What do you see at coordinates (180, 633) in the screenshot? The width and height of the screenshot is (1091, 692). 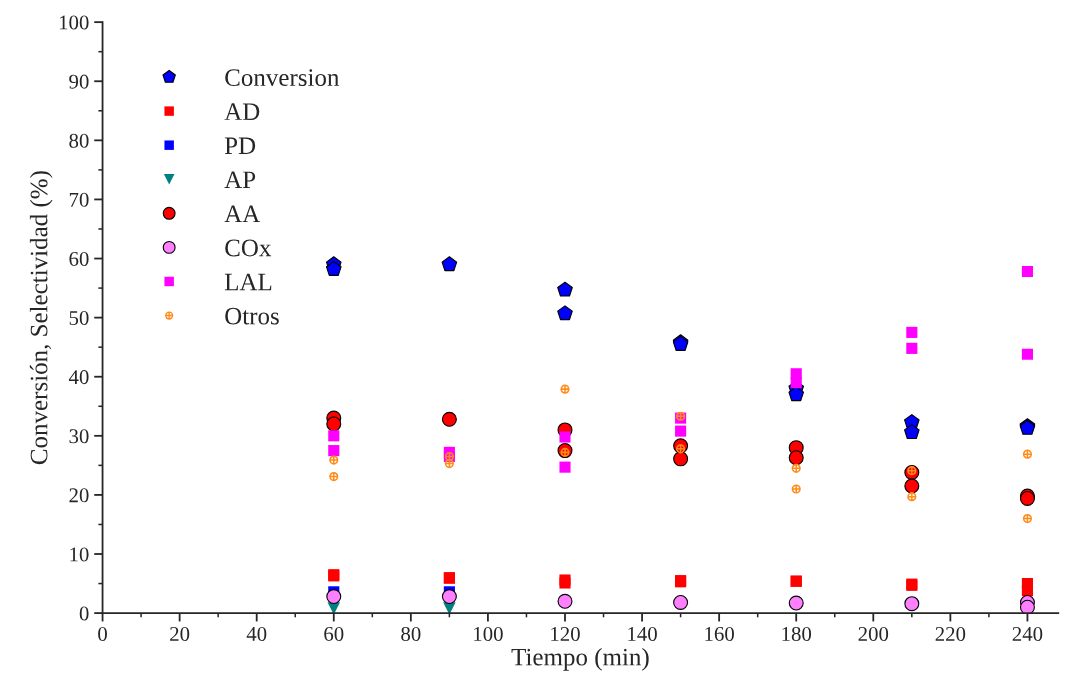 I see `x-tick-label: 20` at bounding box center [180, 633].